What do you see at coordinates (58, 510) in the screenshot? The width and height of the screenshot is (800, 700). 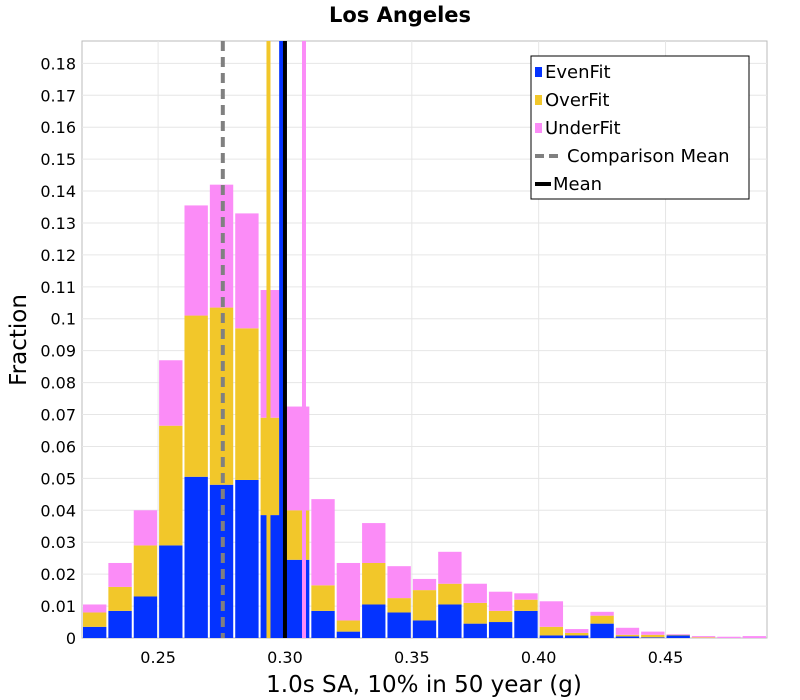 I see `y-tick-label: 0.04` at bounding box center [58, 510].